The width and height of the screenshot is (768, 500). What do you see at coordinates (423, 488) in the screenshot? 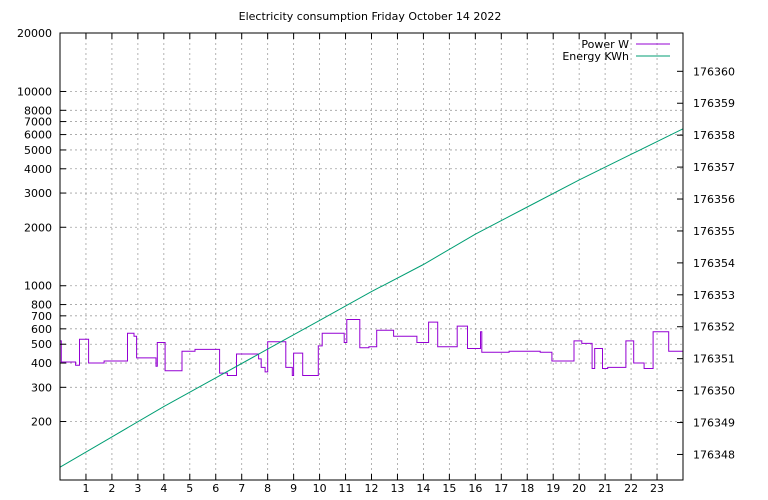
I see `x-tick-label: 14` at bounding box center [423, 488].